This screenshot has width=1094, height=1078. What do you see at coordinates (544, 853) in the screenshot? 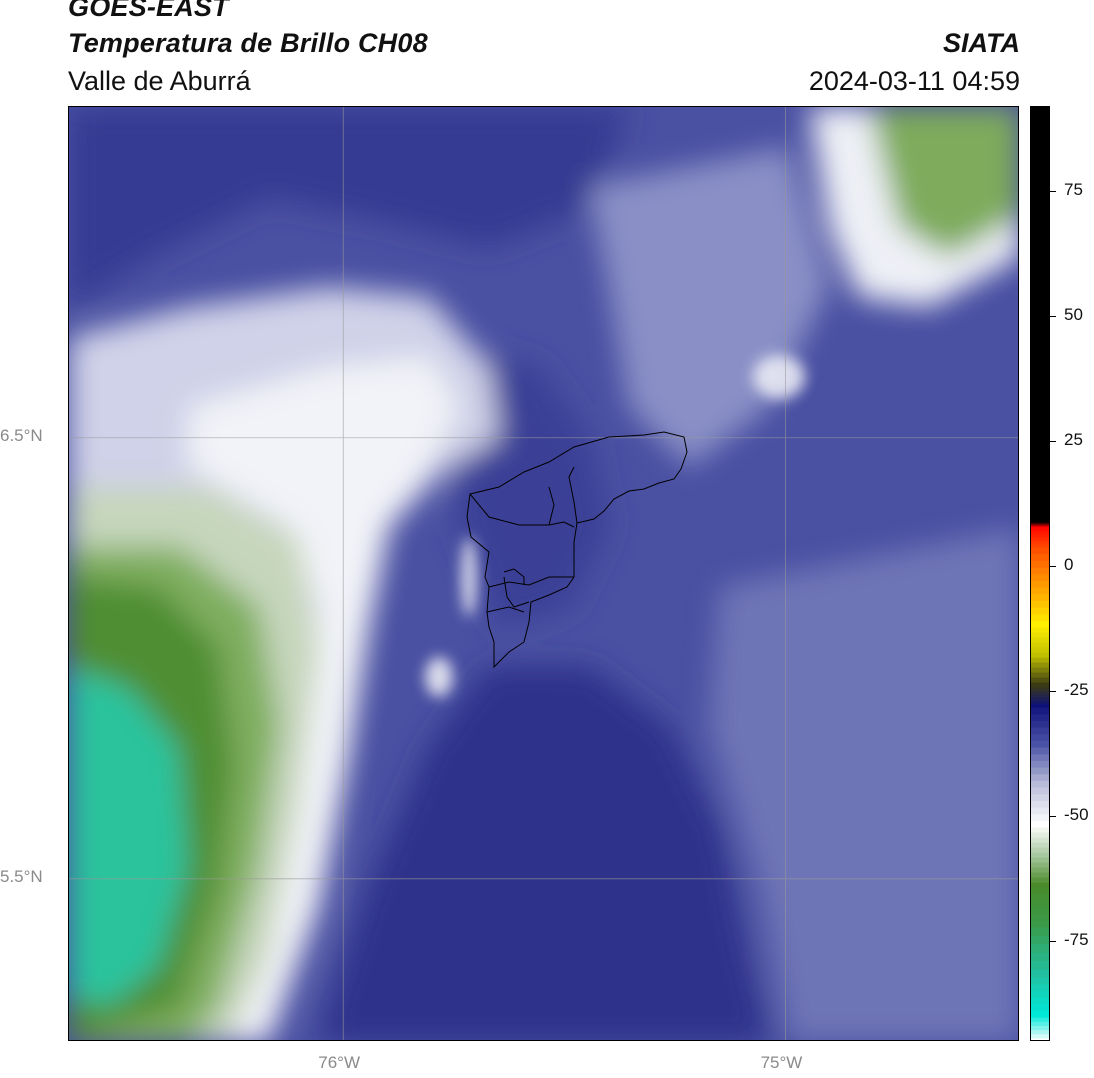
I see `deep-blue-region-south` at bounding box center [544, 853].